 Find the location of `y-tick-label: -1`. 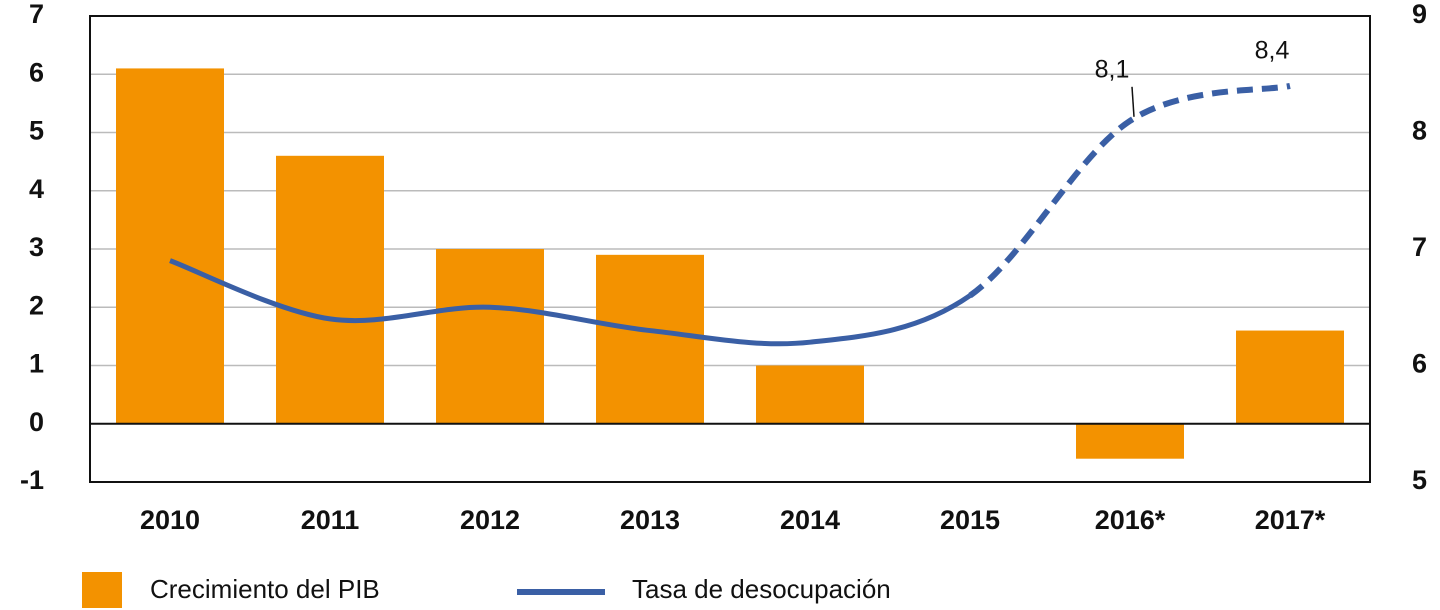

y-tick-label: -1 is located at coordinates (32, 480).